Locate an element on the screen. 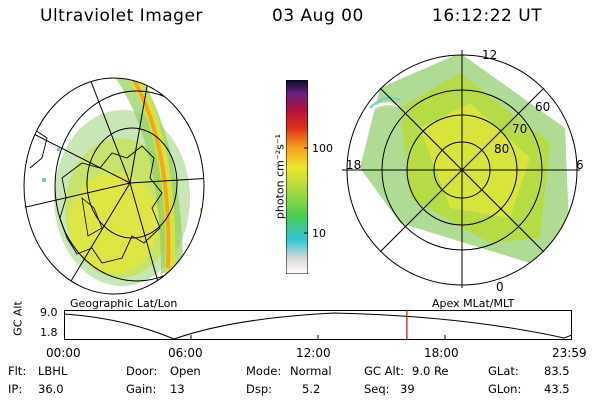 This screenshot has height=400, width=600. timeline-xtick-3: 18:00 is located at coordinates (441, 353).